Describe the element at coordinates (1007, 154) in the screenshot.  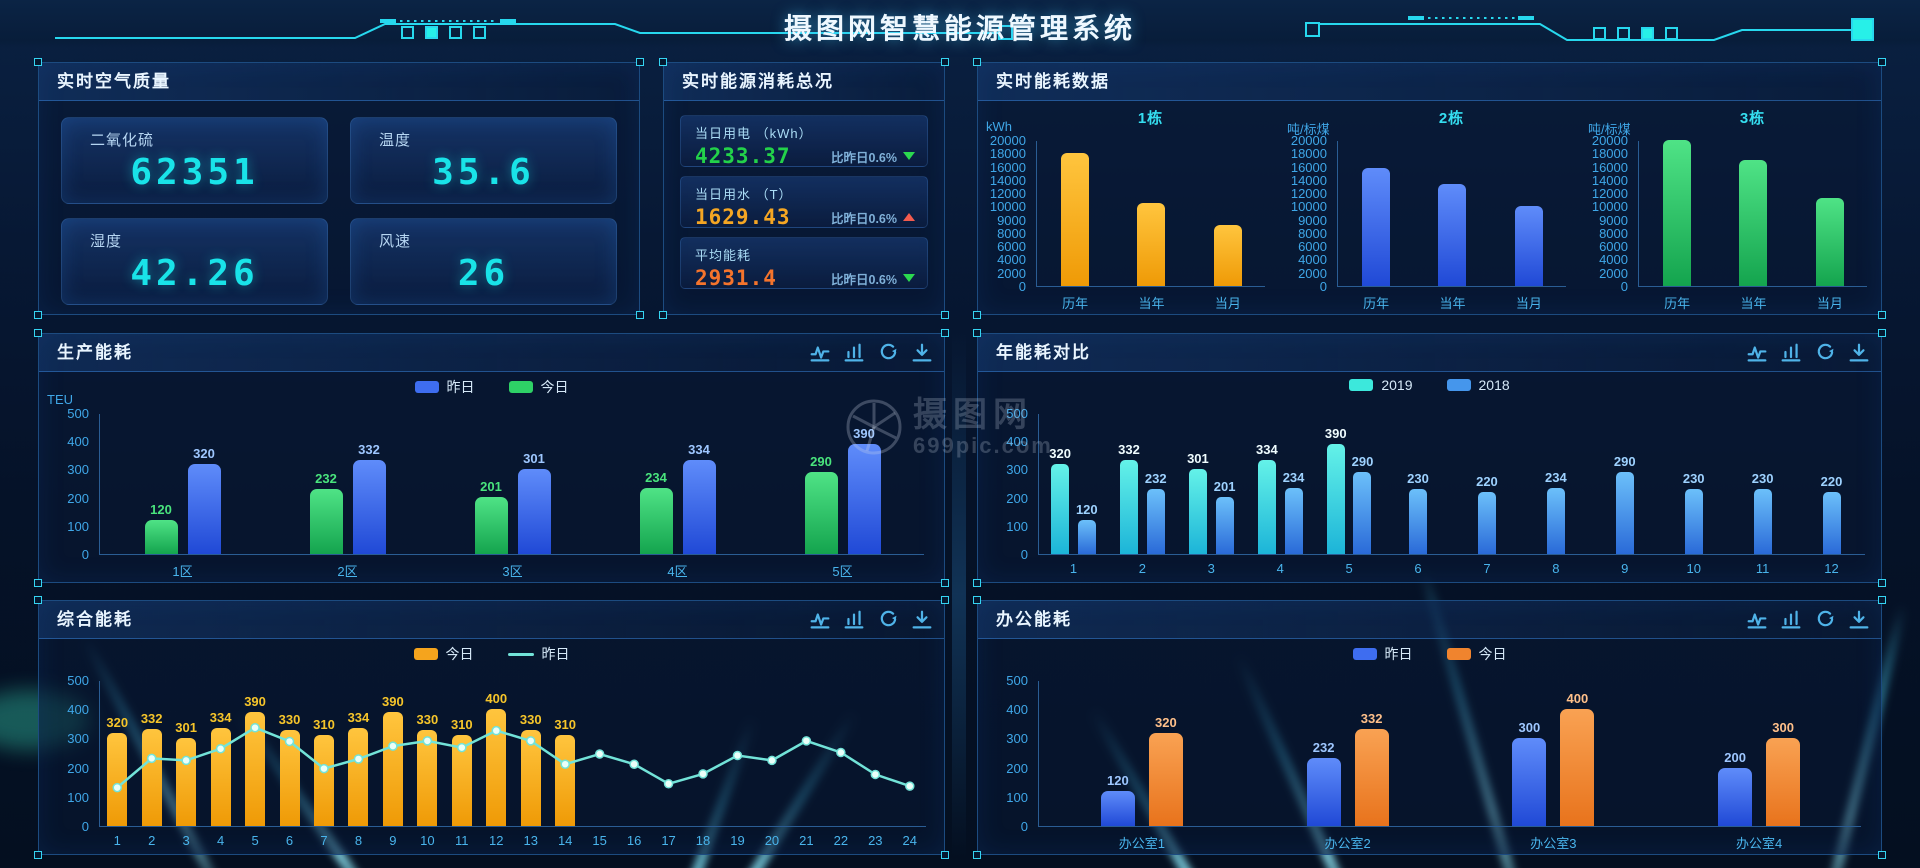
I see `y-axis-tick: 18000` at that location.